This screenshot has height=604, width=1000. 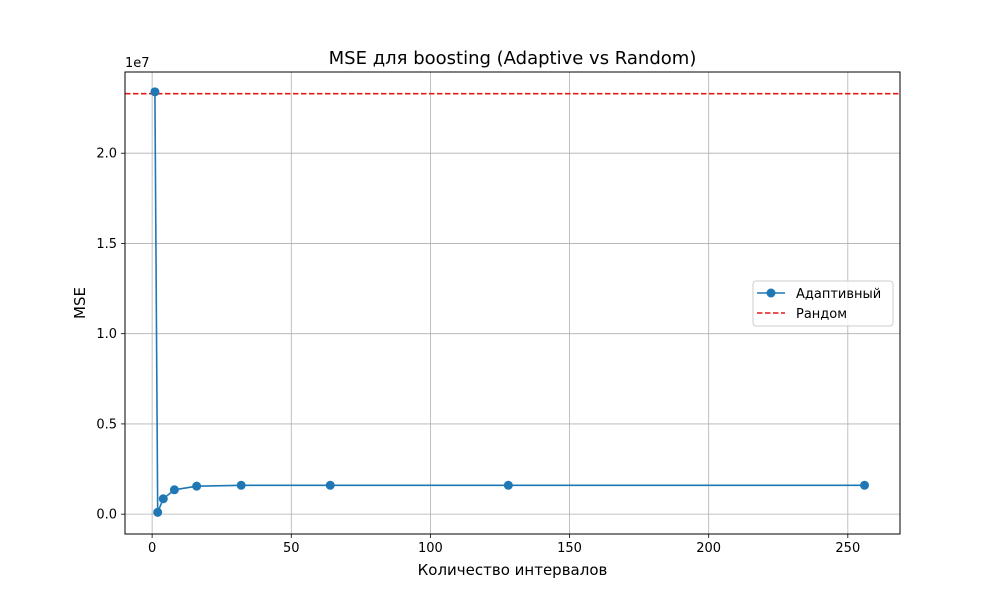 I want to click on y-axis-label: MSE, so click(x=80, y=303).